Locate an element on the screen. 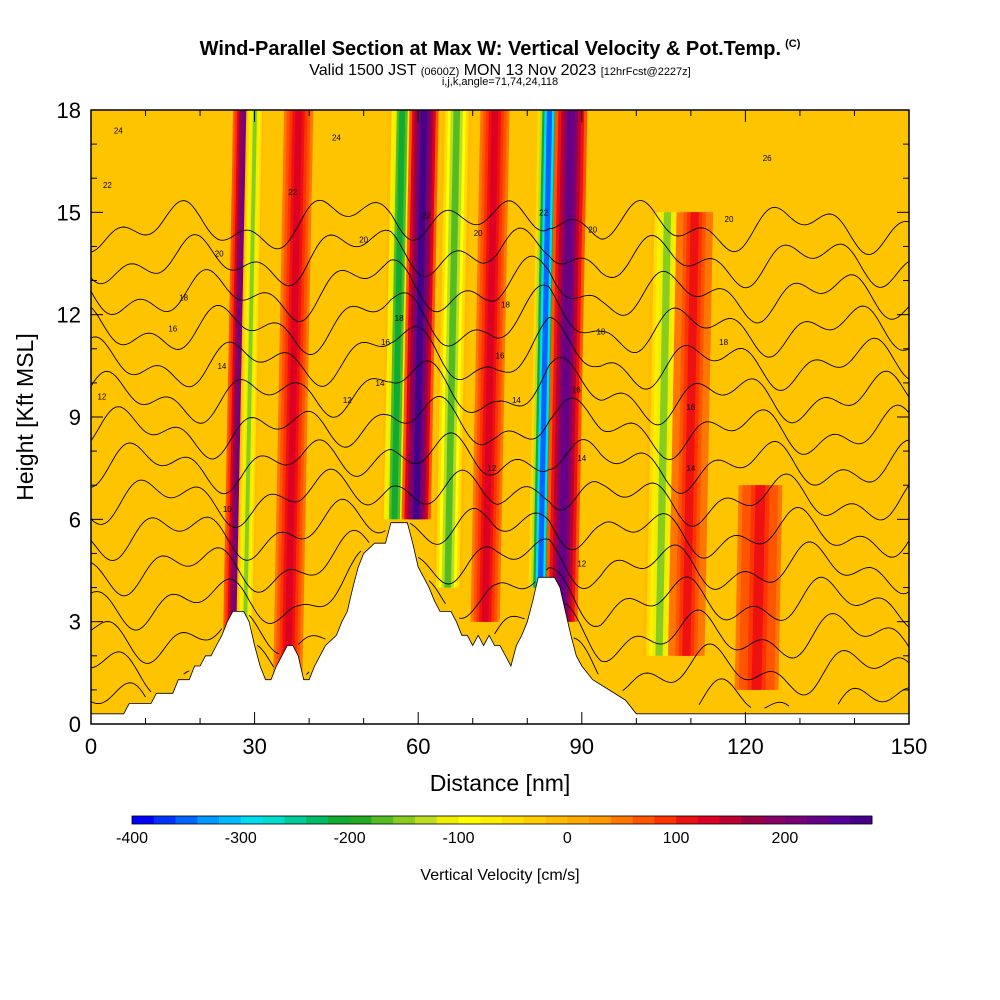  y-tick-label: 3 is located at coordinates (75, 622).